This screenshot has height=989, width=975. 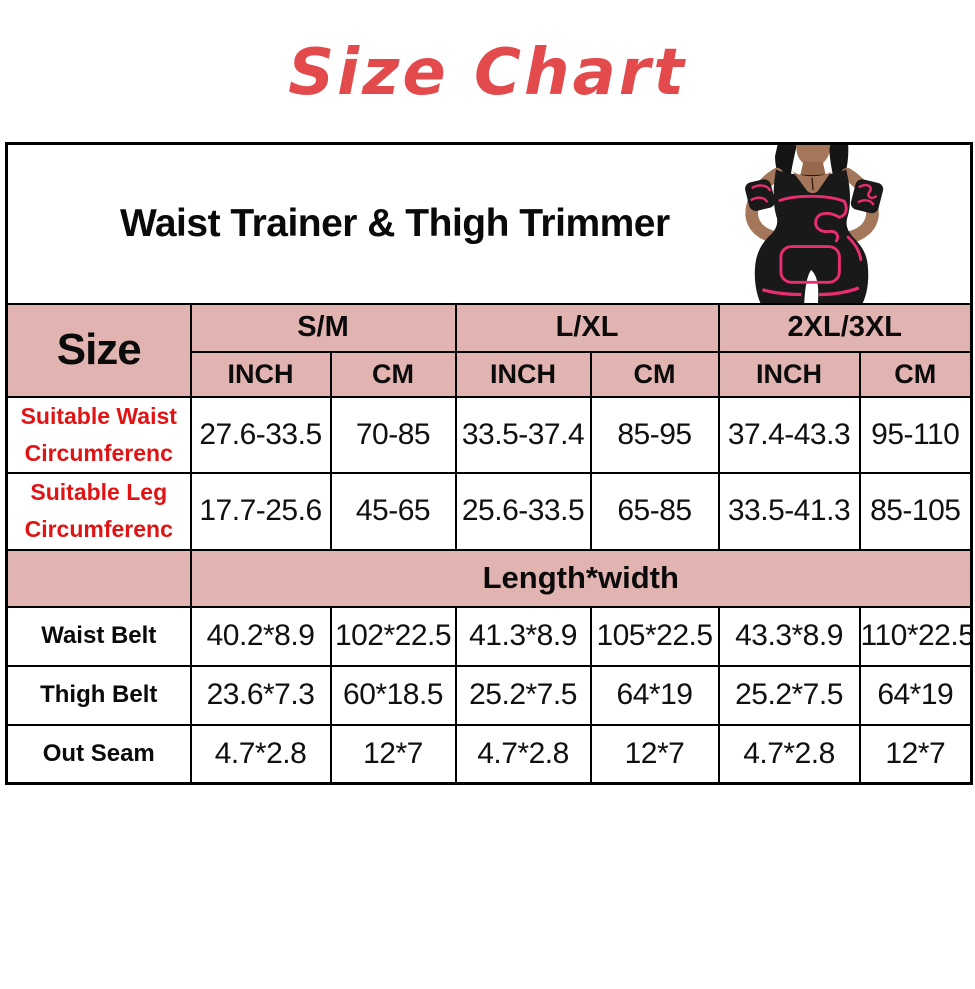 I want to click on measurement-value: 95-110, so click(x=915, y=434).